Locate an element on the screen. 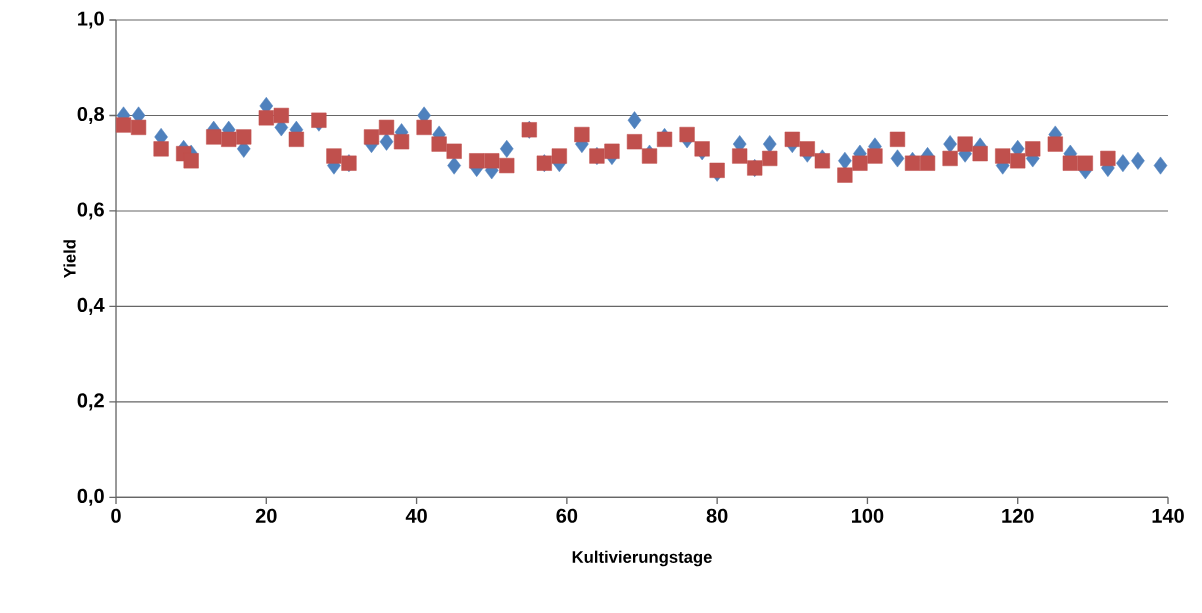 The height and width of the screenshot is (613, 1202). y-tick-label: 0,4 is located at coordinates (91, 306).